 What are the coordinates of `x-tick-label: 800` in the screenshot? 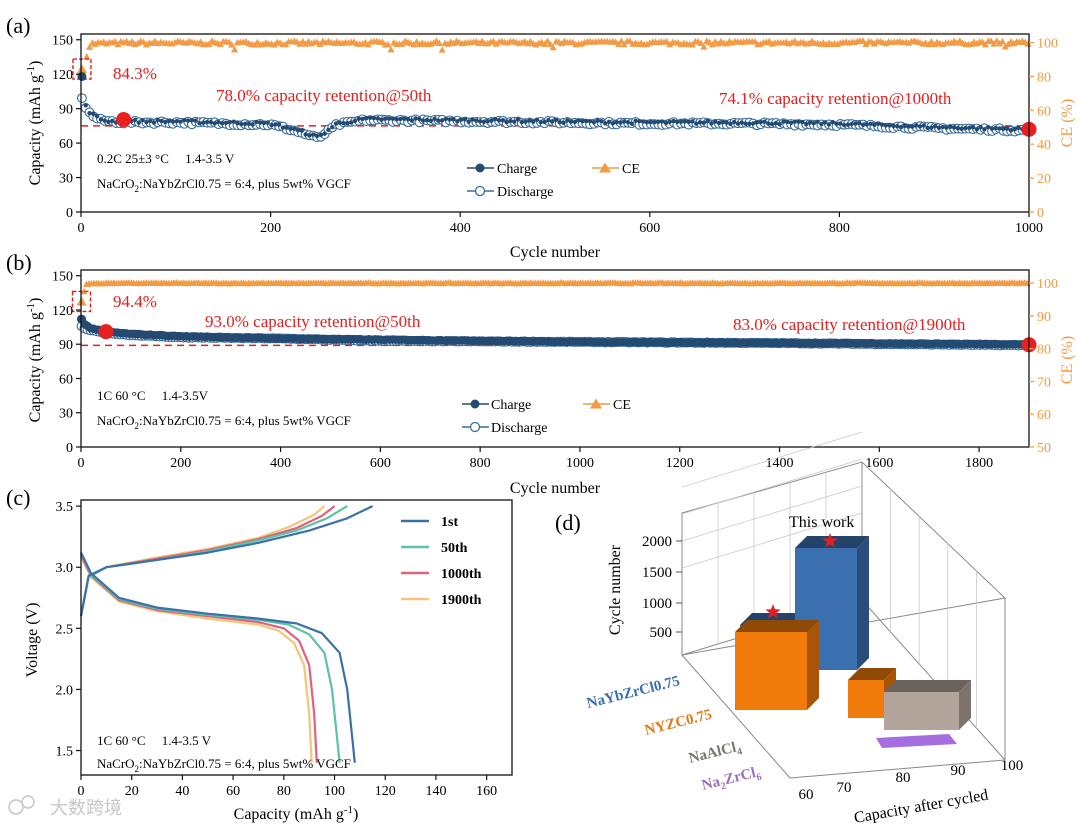 It's located at (480, 463).